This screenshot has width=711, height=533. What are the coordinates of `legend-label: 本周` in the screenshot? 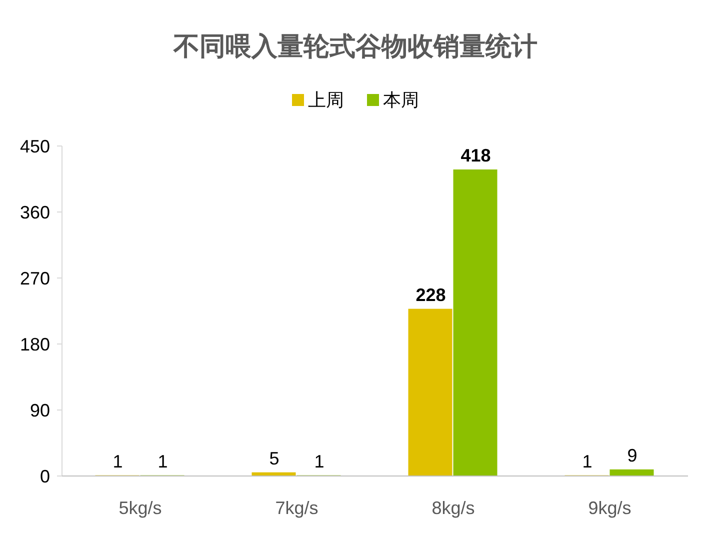 It's located at (401, 100).